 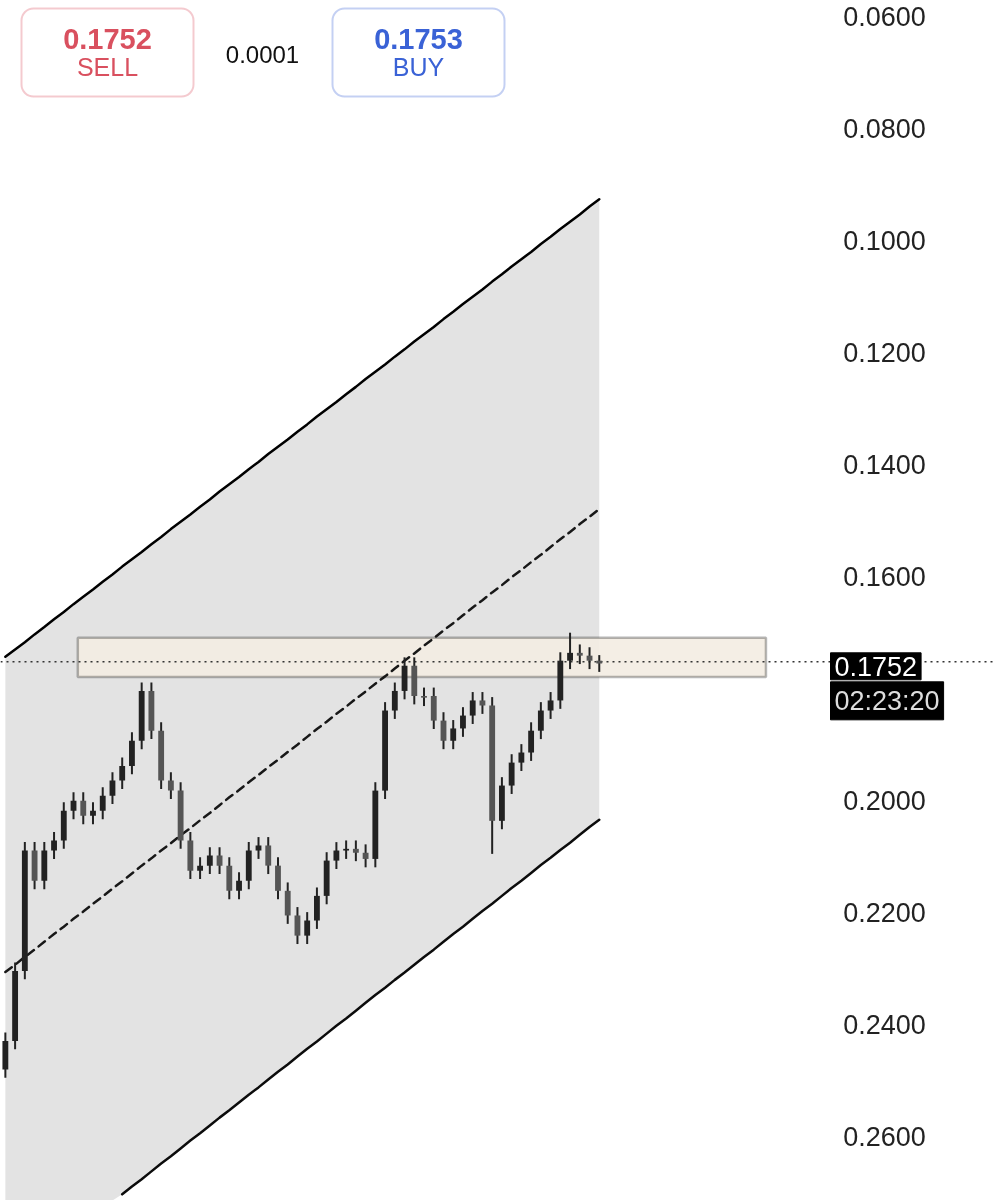 What do you see at coordinates (884, 913) in the screenshot?
I see `y-tick-label: 0.2200` at bounding box center [884, 913].